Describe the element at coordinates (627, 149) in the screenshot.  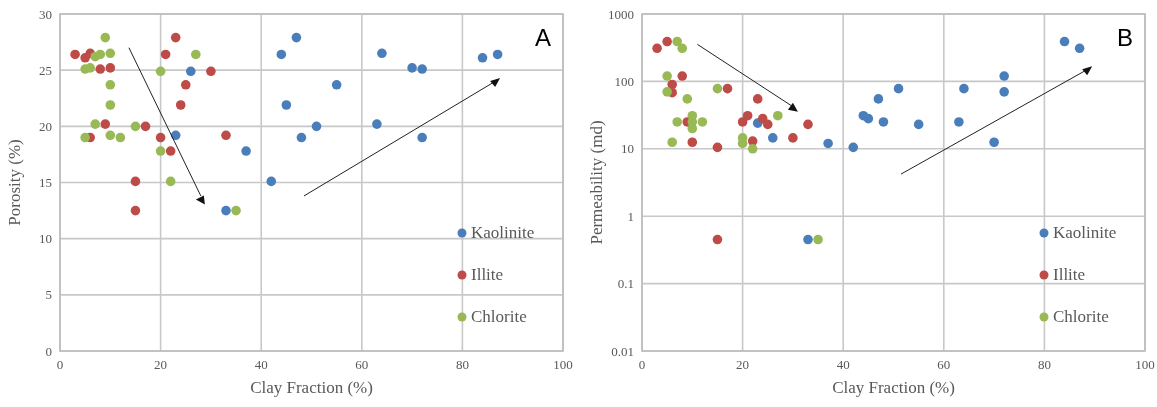
I see `y-tick-label: 10` at that location.